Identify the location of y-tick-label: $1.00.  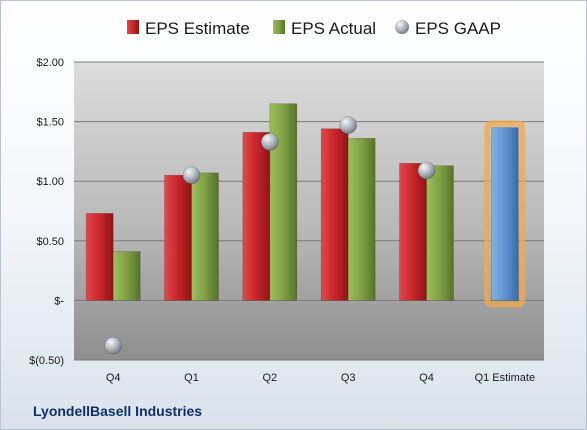
(50, 182).